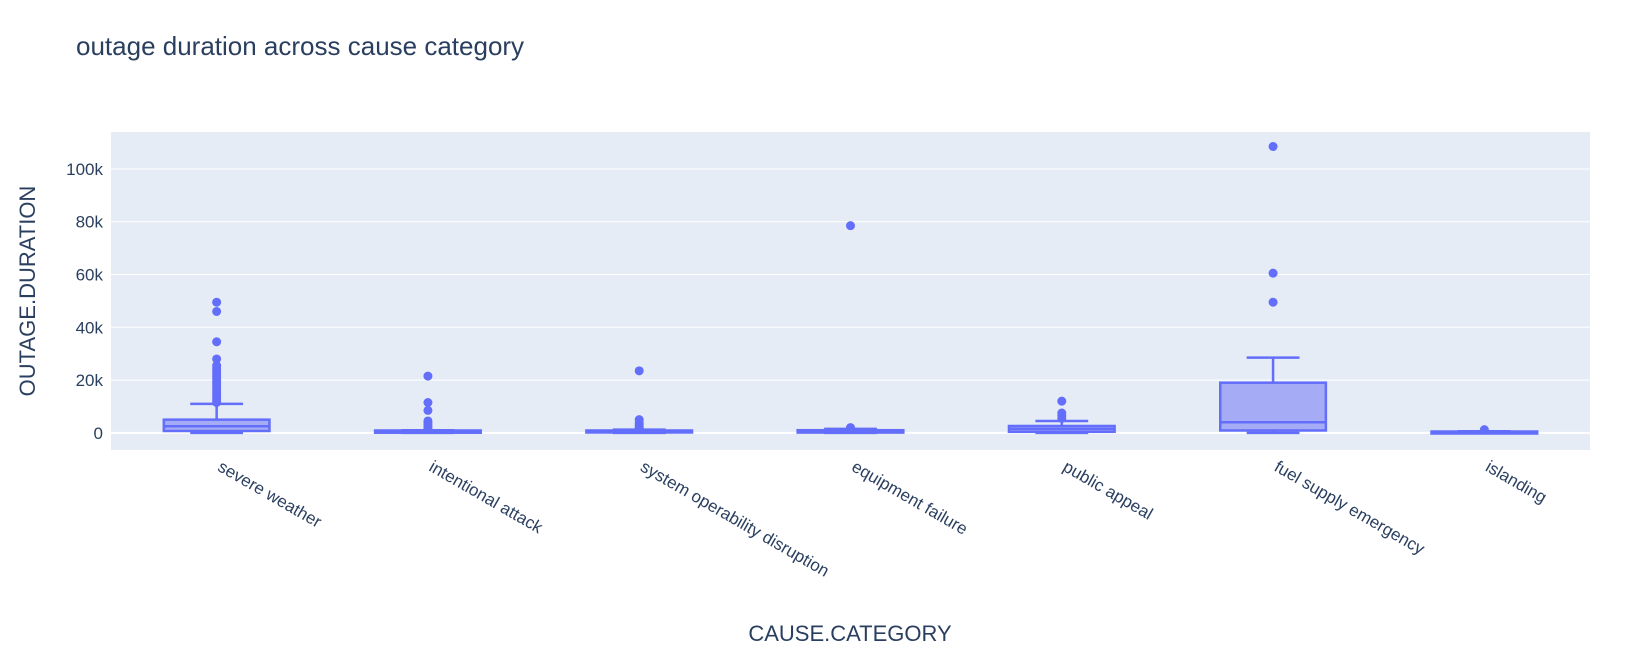 Image resolution: width=1650 pixels, height=651 pixels. What do you see at coordinates (84, 301) in the screenshot?
I see `y-axis-ticks: 0 20k 40k 60k 80k 100k` at bounding box center [84, 301].